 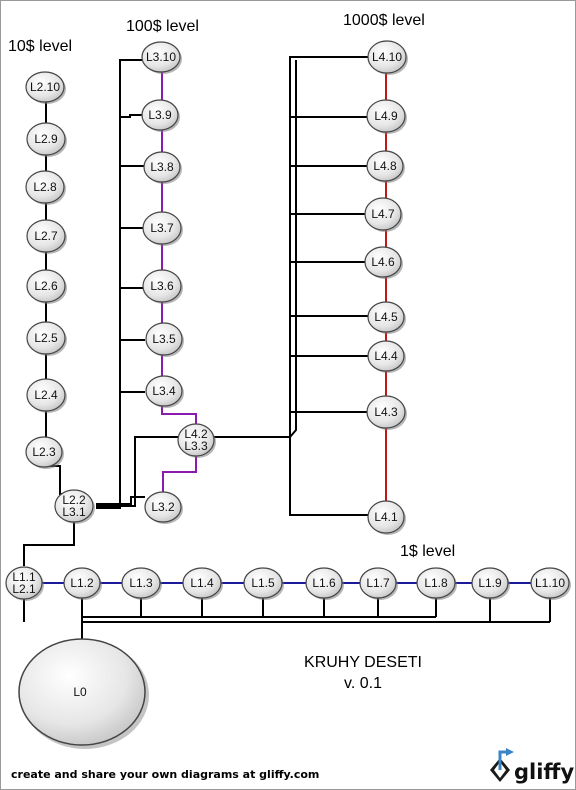 I want to click on node-label: L2.10, so click(x=45, y=87).